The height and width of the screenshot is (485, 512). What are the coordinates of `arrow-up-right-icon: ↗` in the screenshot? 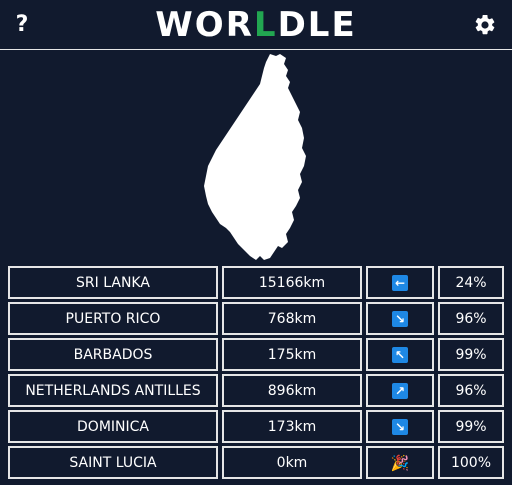 It's located at (400, 390).